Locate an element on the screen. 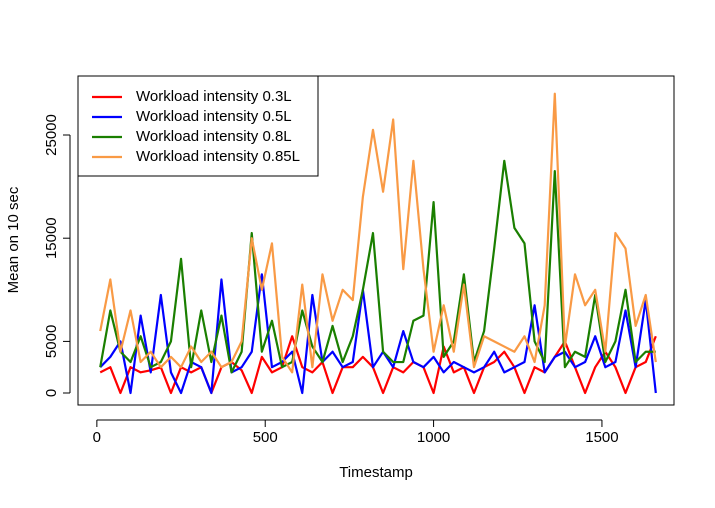  legend-box is located at coordinates (198, 126).